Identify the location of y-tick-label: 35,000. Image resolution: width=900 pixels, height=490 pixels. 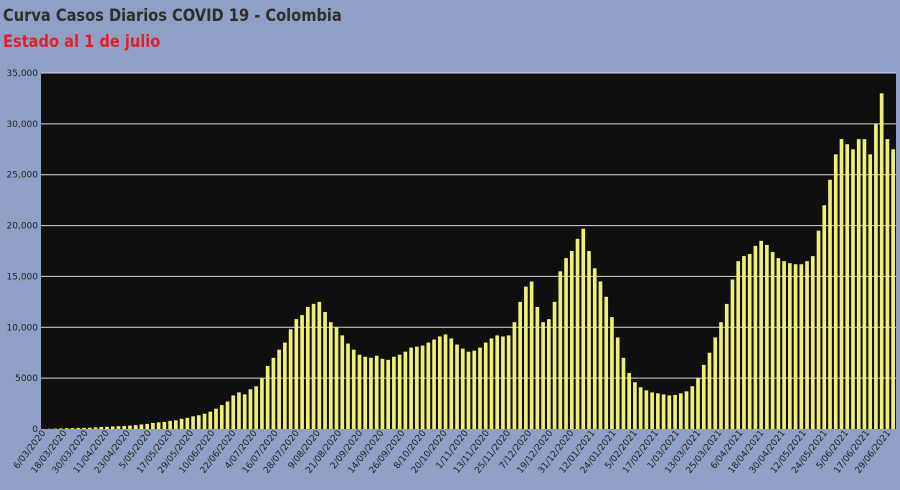
(23, 74).